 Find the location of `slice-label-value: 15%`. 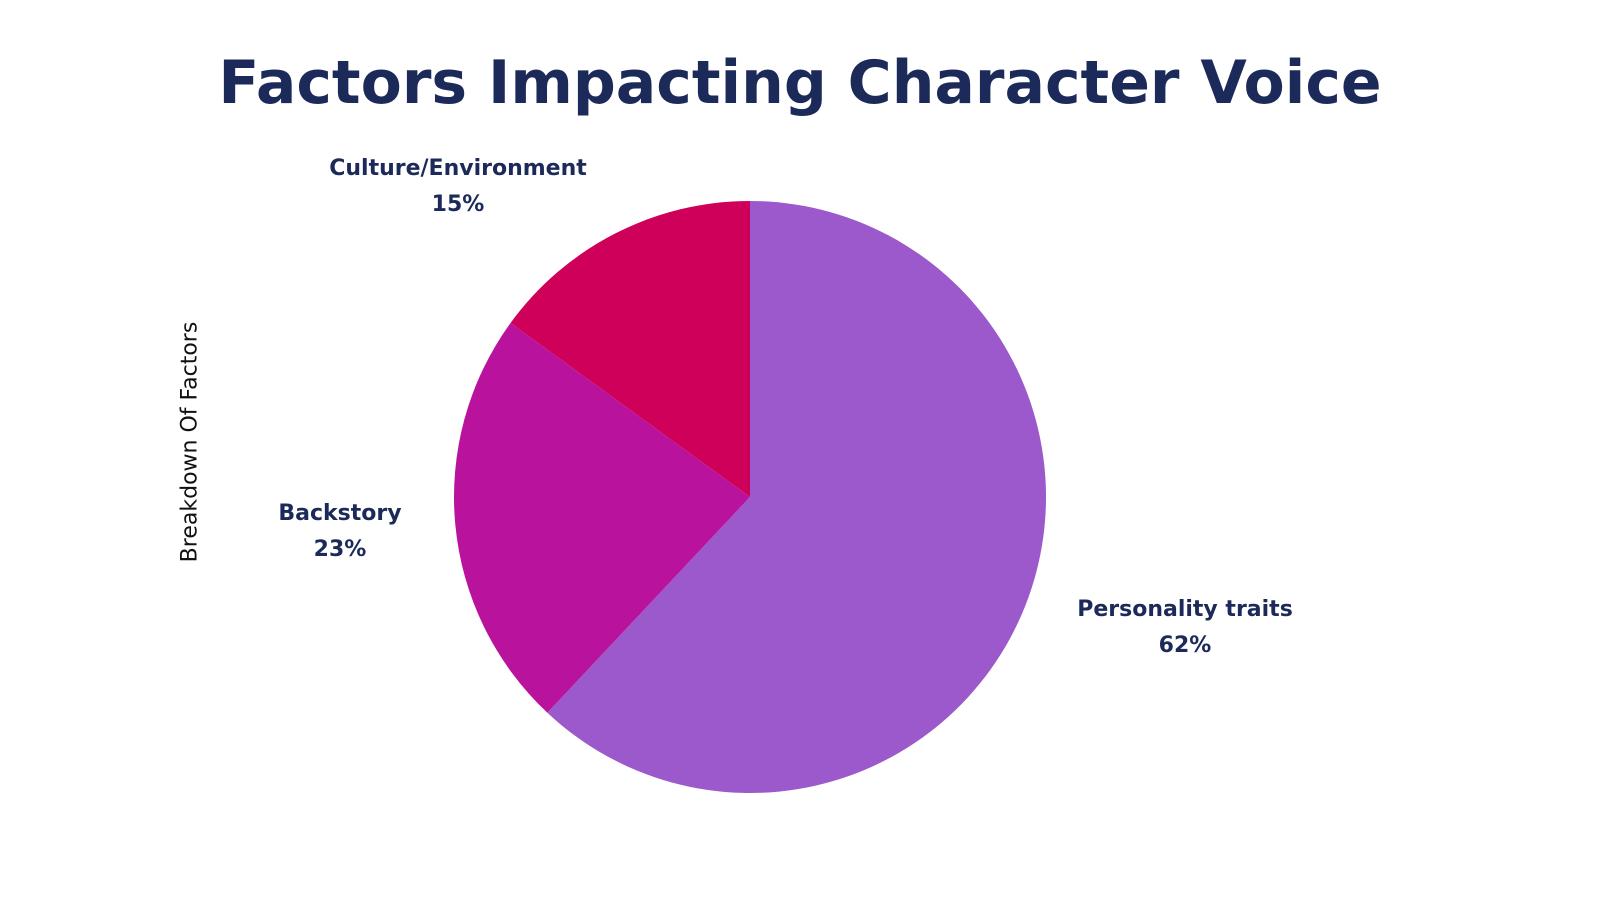

slice-label-value: 15% is located at coordinates (458, 204).